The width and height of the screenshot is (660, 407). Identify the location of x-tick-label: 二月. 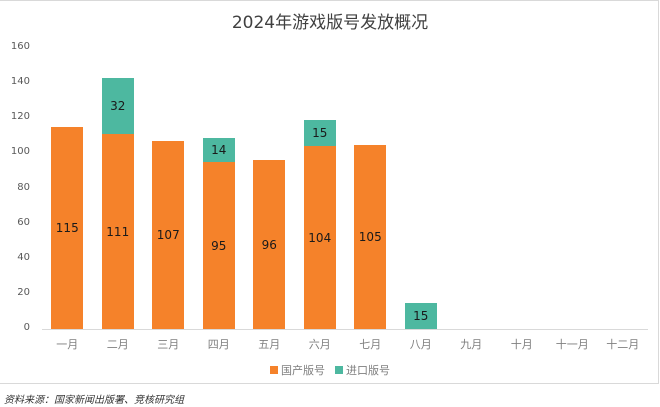
(117, 344).